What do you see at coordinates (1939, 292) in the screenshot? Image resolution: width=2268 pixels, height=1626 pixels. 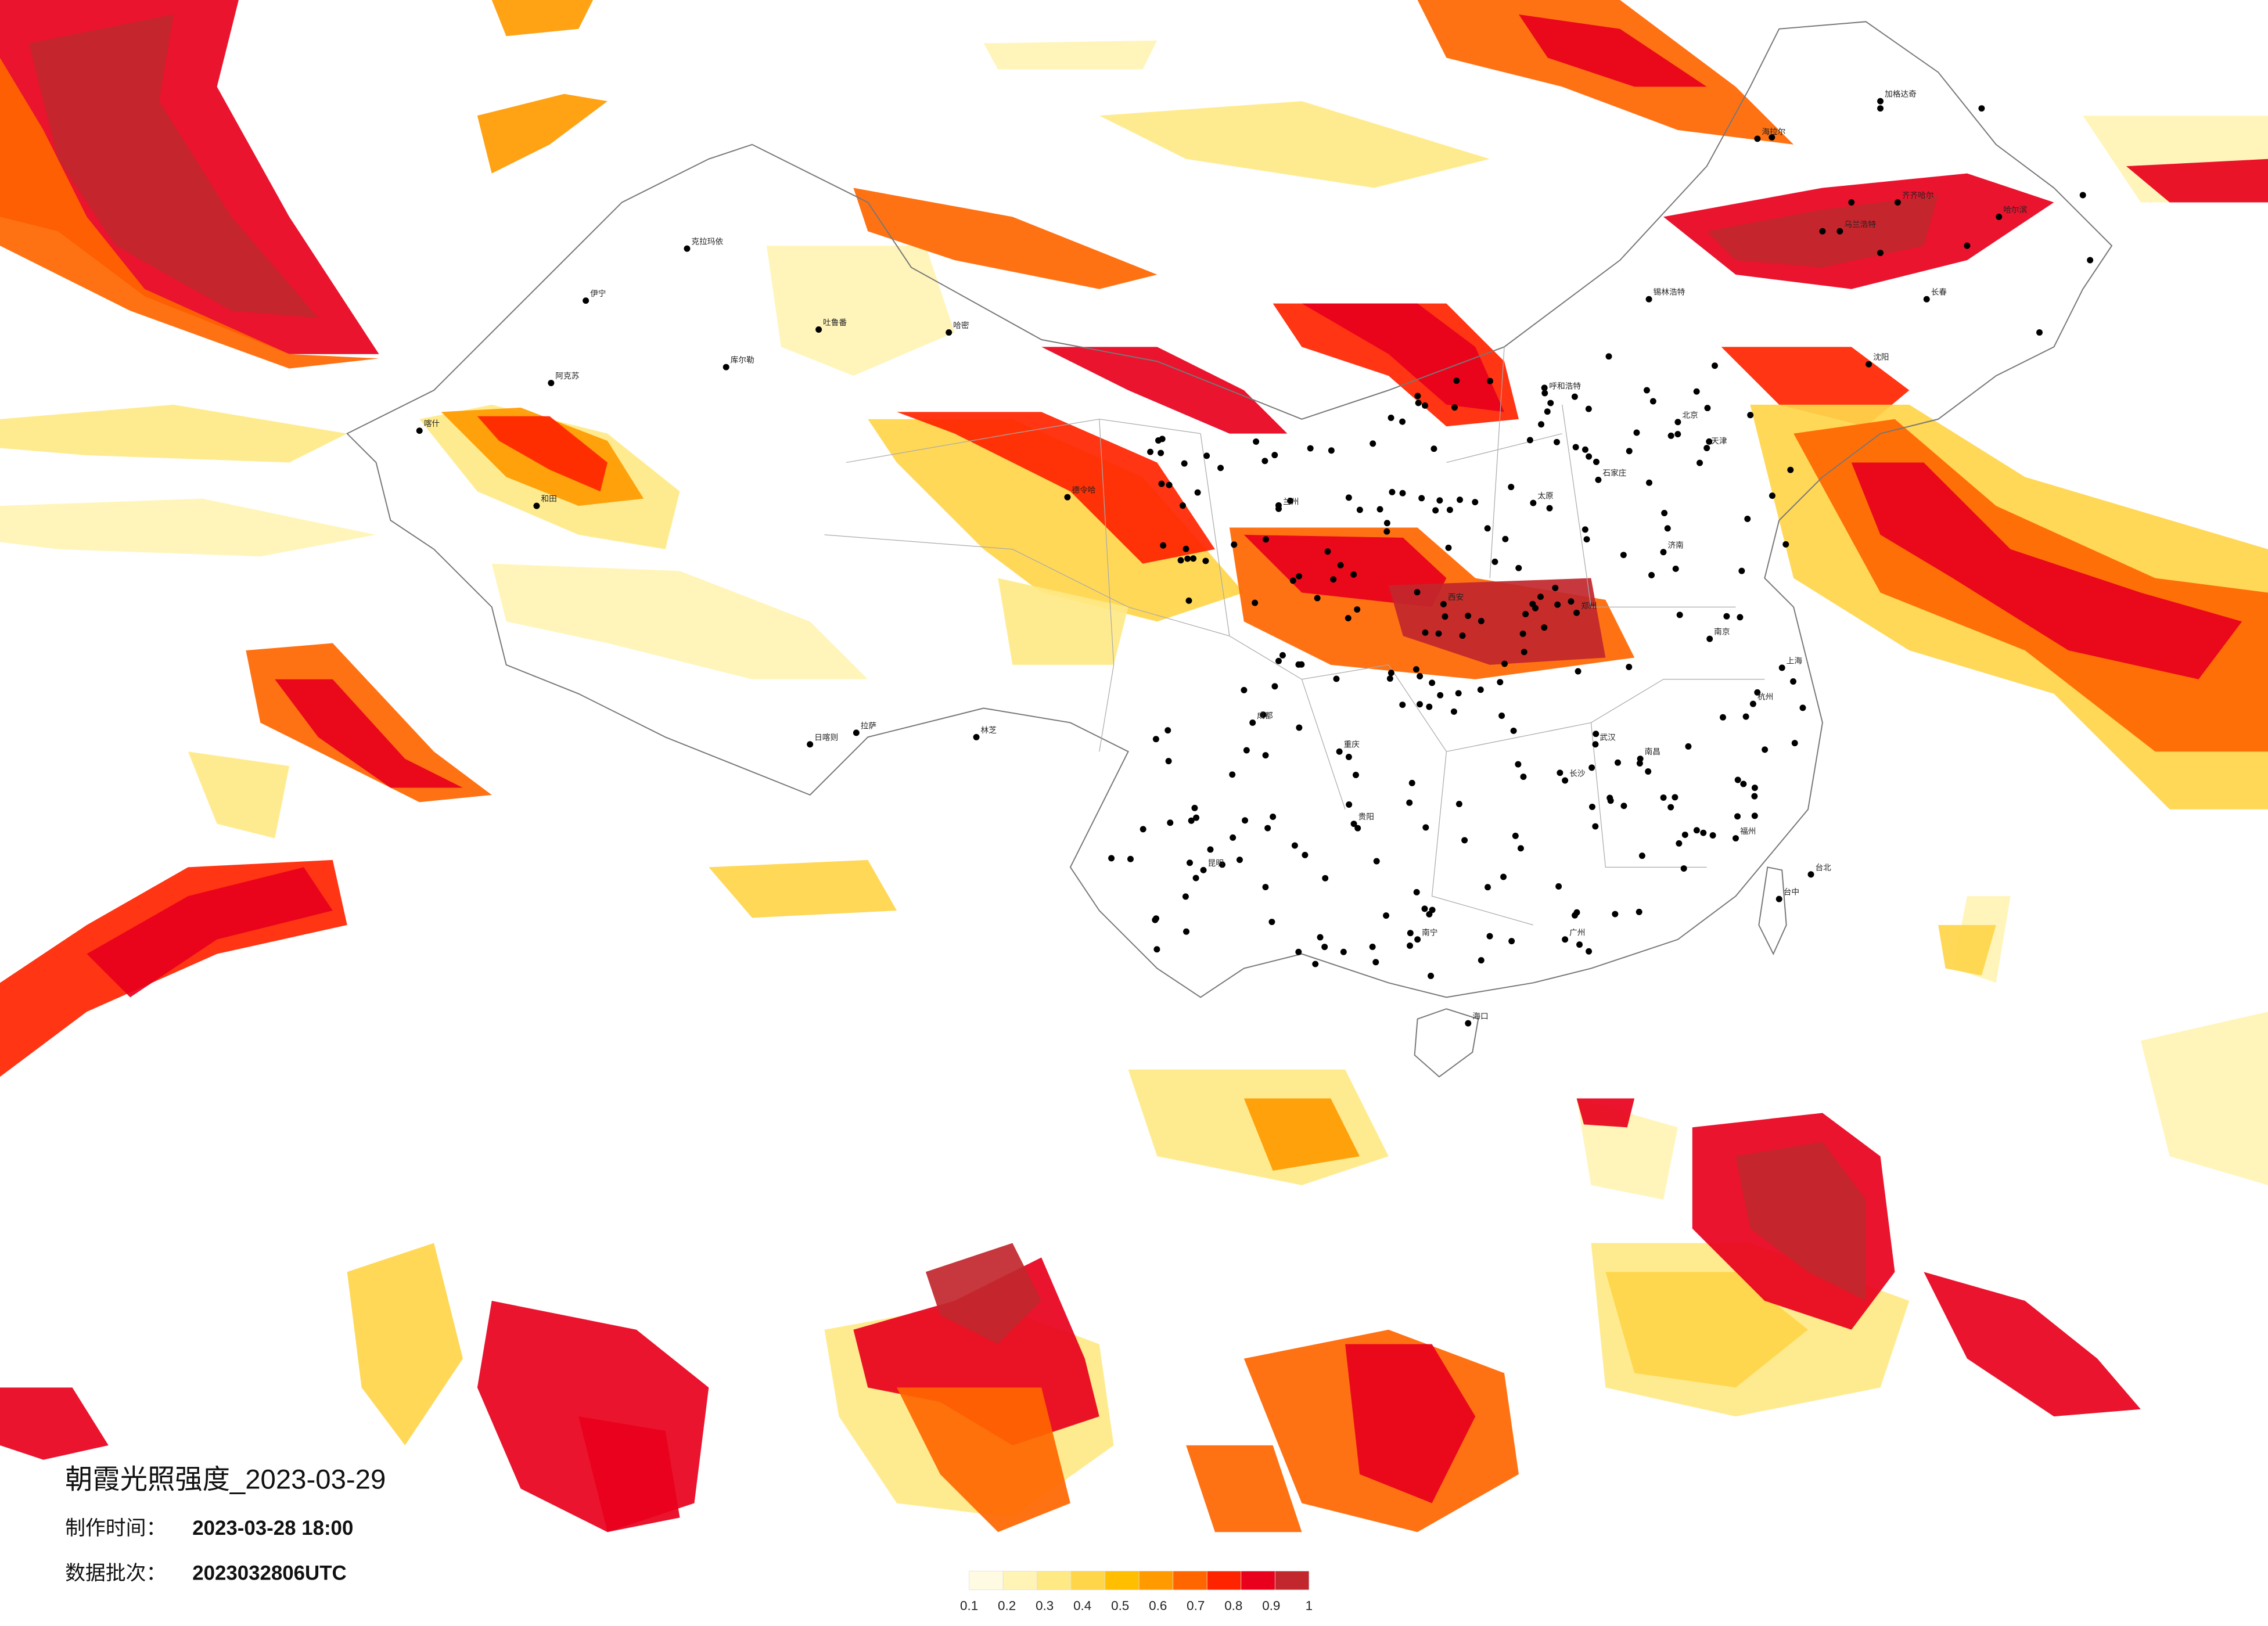 I see `city-label: 长春` at bounding box center [1939, 292].